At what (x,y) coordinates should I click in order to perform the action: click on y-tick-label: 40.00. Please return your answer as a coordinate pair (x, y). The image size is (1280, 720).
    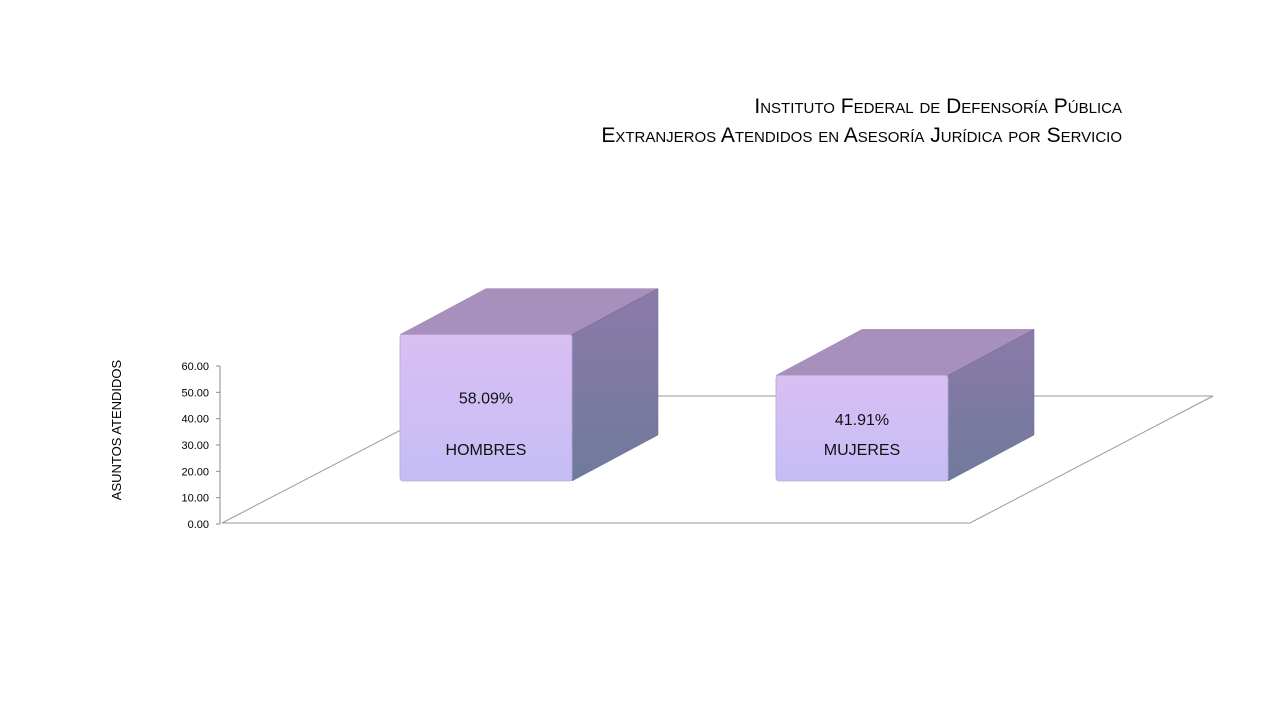
    Looking at the image, I should click on (195, 420).